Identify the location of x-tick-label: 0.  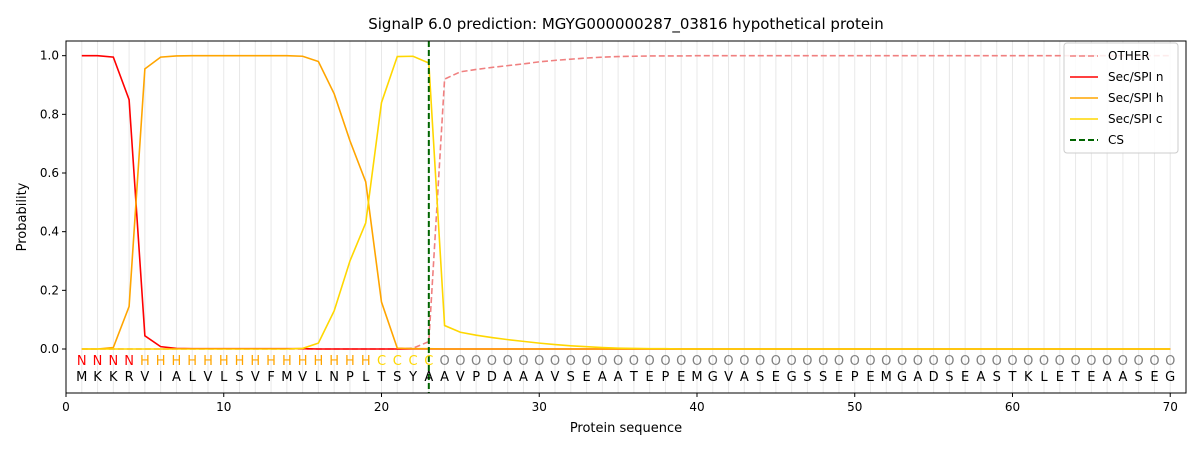
(66, 407).